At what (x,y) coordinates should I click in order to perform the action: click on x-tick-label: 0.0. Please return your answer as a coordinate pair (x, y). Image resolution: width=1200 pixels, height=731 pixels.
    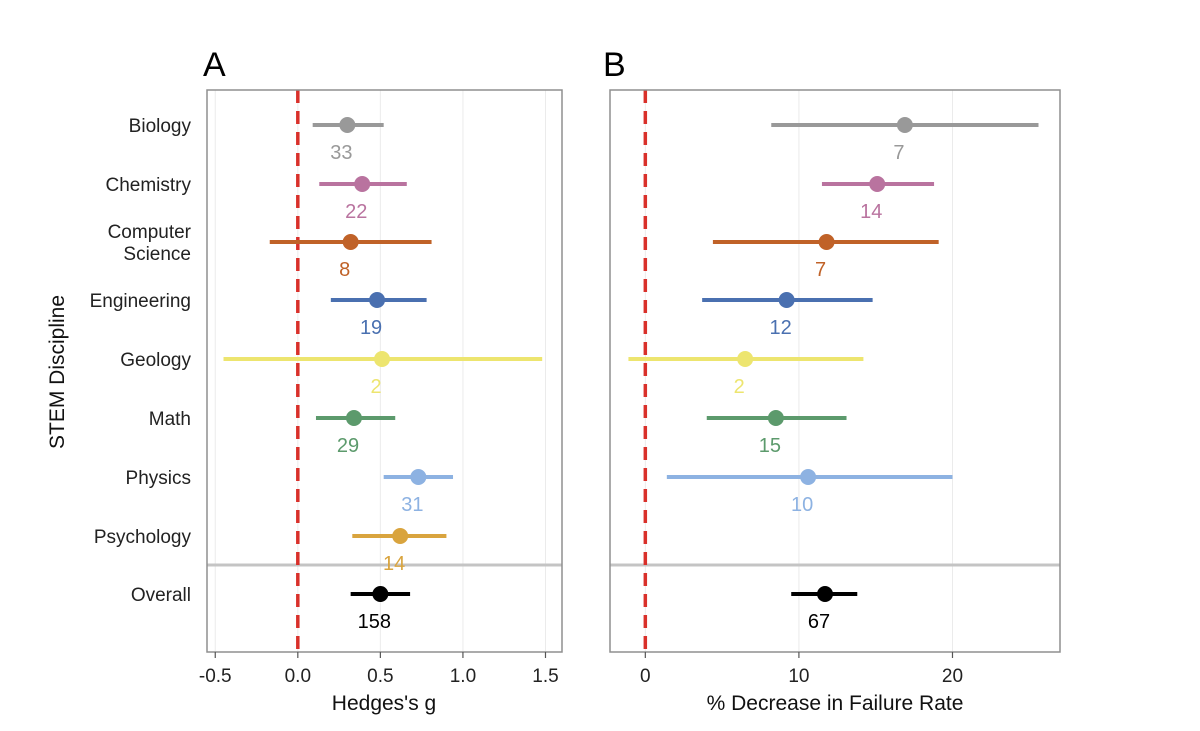
    Looking at the image, I should click on (298, 676).